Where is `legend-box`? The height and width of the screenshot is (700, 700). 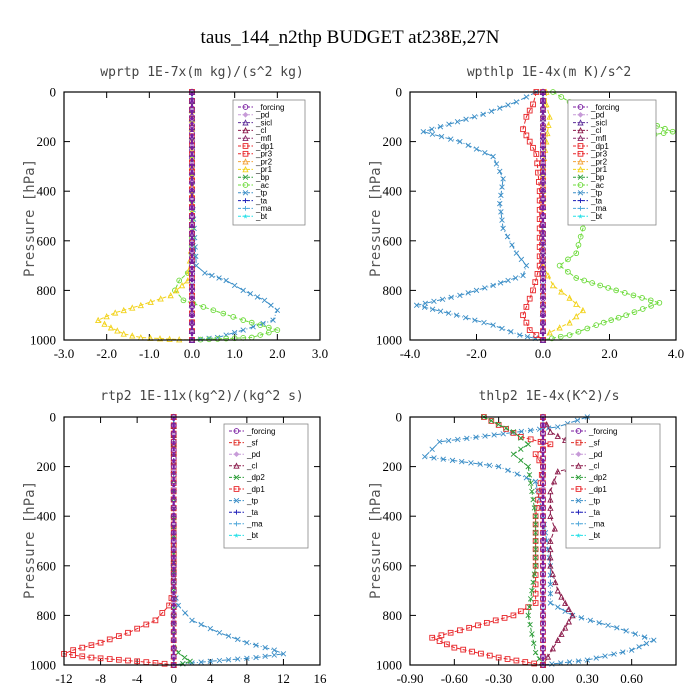 legend-box is located at coordinates (612, 162).